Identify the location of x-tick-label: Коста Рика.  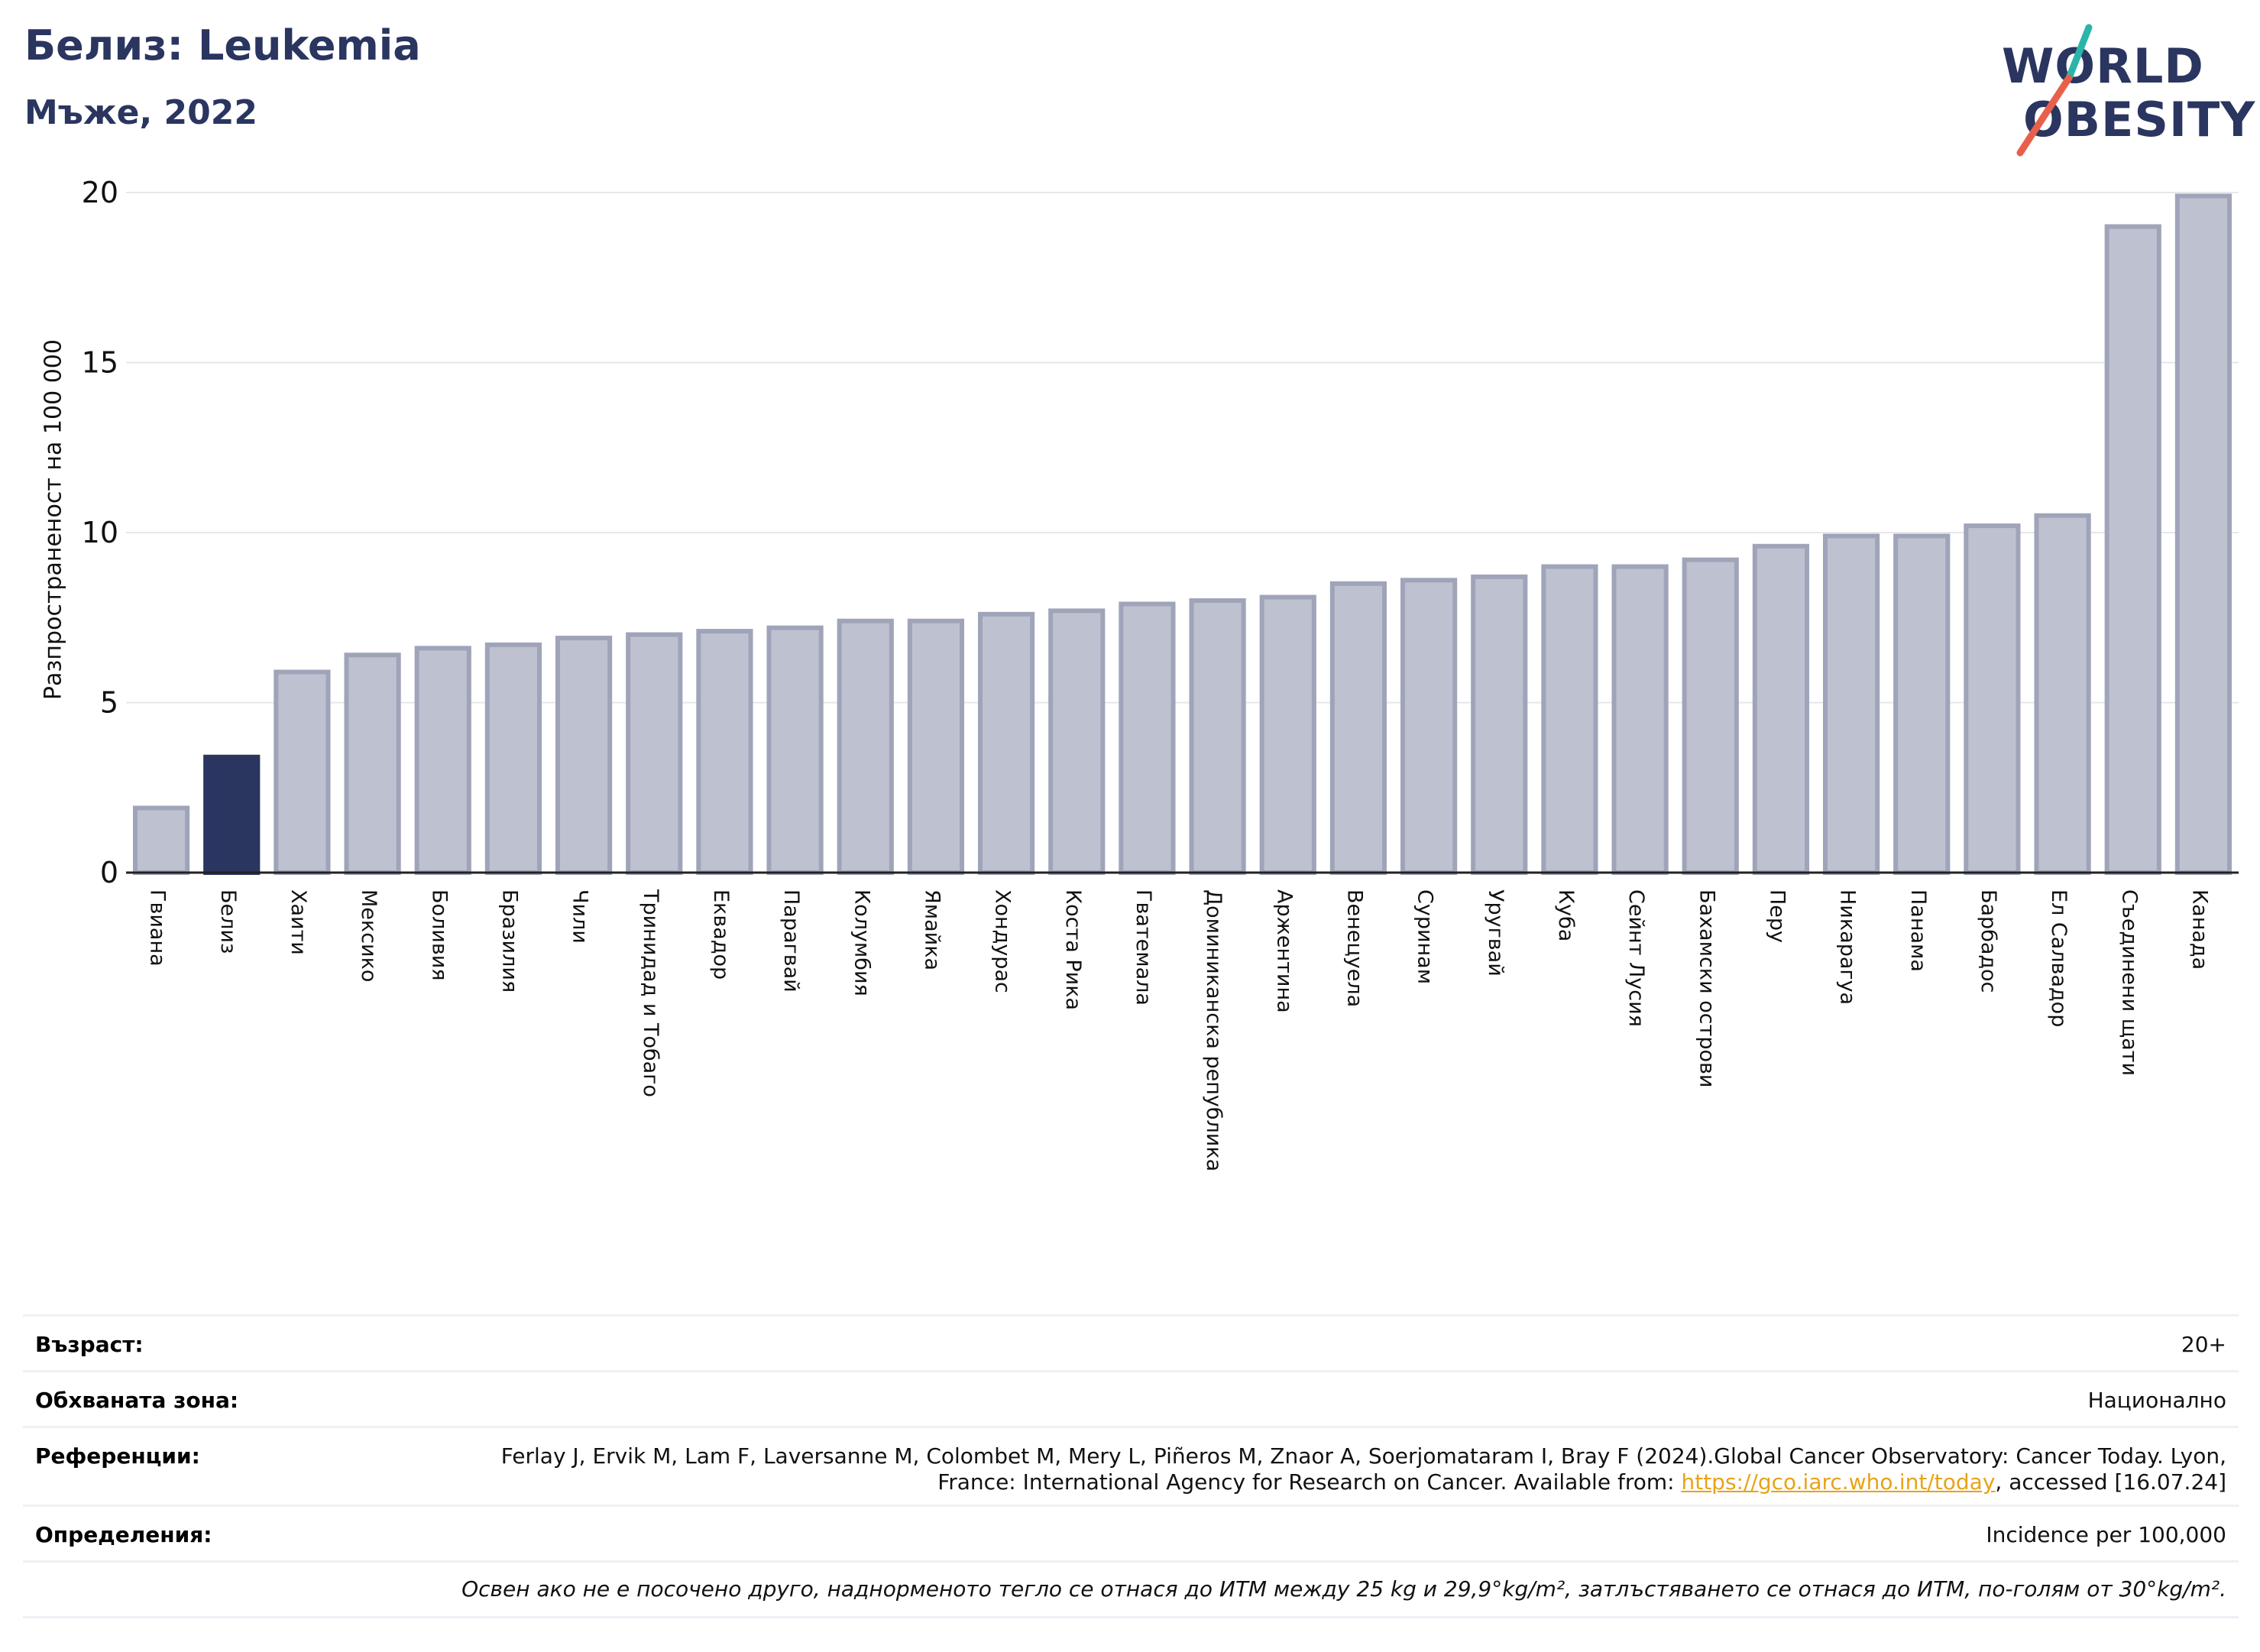
(1073, 949).